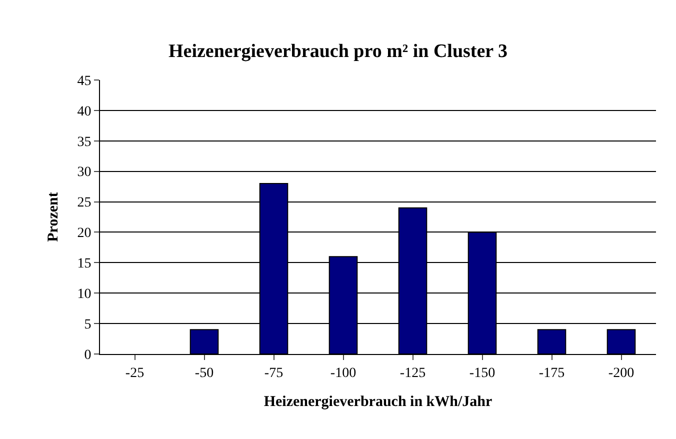 The width and height of the screenshot is (676, 439). I want to click on chart-title: Heizenergieverbrauch pro m² in Cluster 3, so click(338, 51).